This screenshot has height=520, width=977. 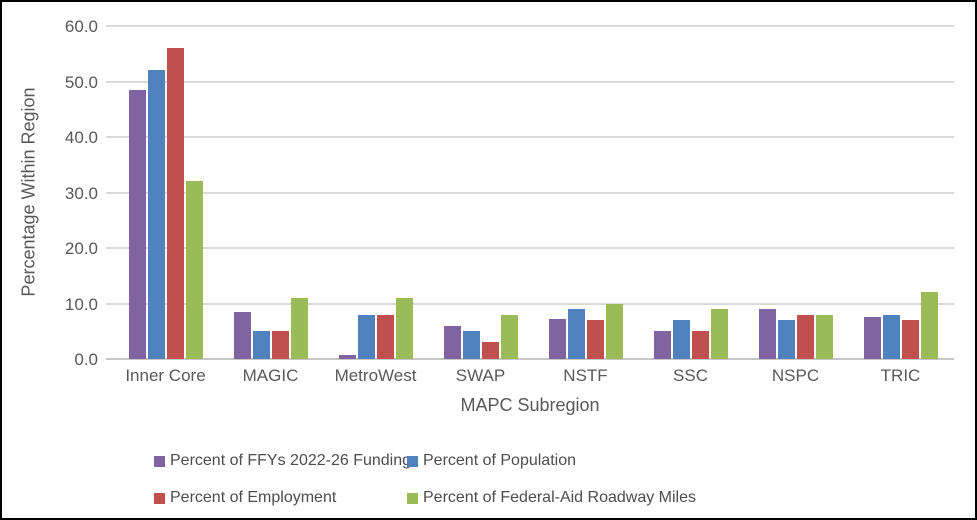 What do you see at coordinates (81, 137) in the screenshot?
I see `y-tick-label: 40.0` at bounding box center [81, 137].